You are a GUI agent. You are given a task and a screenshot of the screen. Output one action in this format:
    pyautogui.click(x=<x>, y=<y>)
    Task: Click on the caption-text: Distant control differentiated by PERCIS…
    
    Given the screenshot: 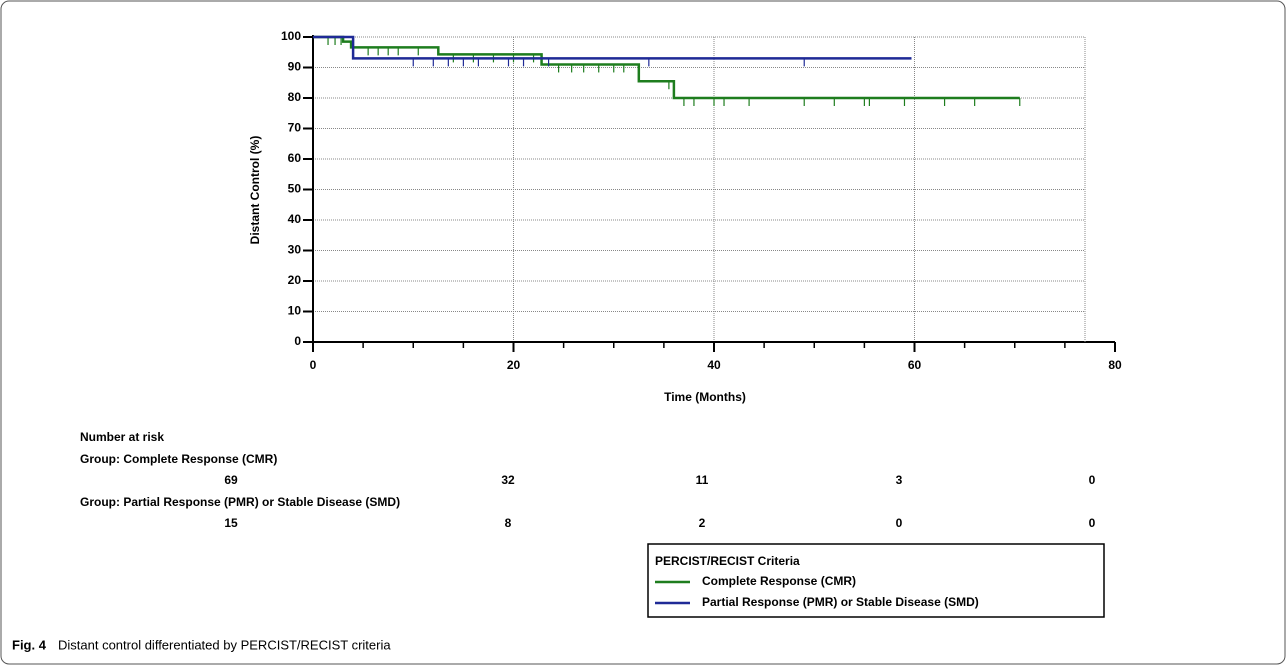 What is the action you would take?
    pyautogui.click(x=224, y=644)
    